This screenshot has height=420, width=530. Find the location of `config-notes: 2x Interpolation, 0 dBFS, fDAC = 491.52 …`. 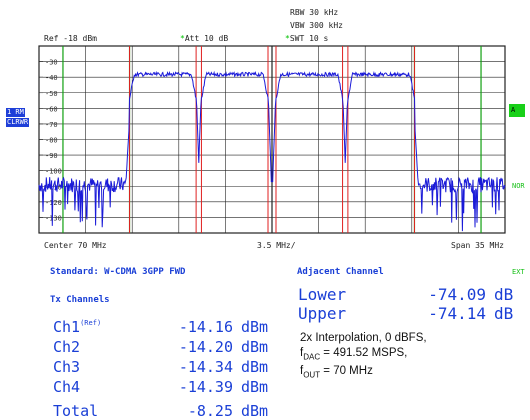

config-notes: 2x Interpolation, 0 dBFS, fDAC = 491.52 … is located at coordinates (363, 357).